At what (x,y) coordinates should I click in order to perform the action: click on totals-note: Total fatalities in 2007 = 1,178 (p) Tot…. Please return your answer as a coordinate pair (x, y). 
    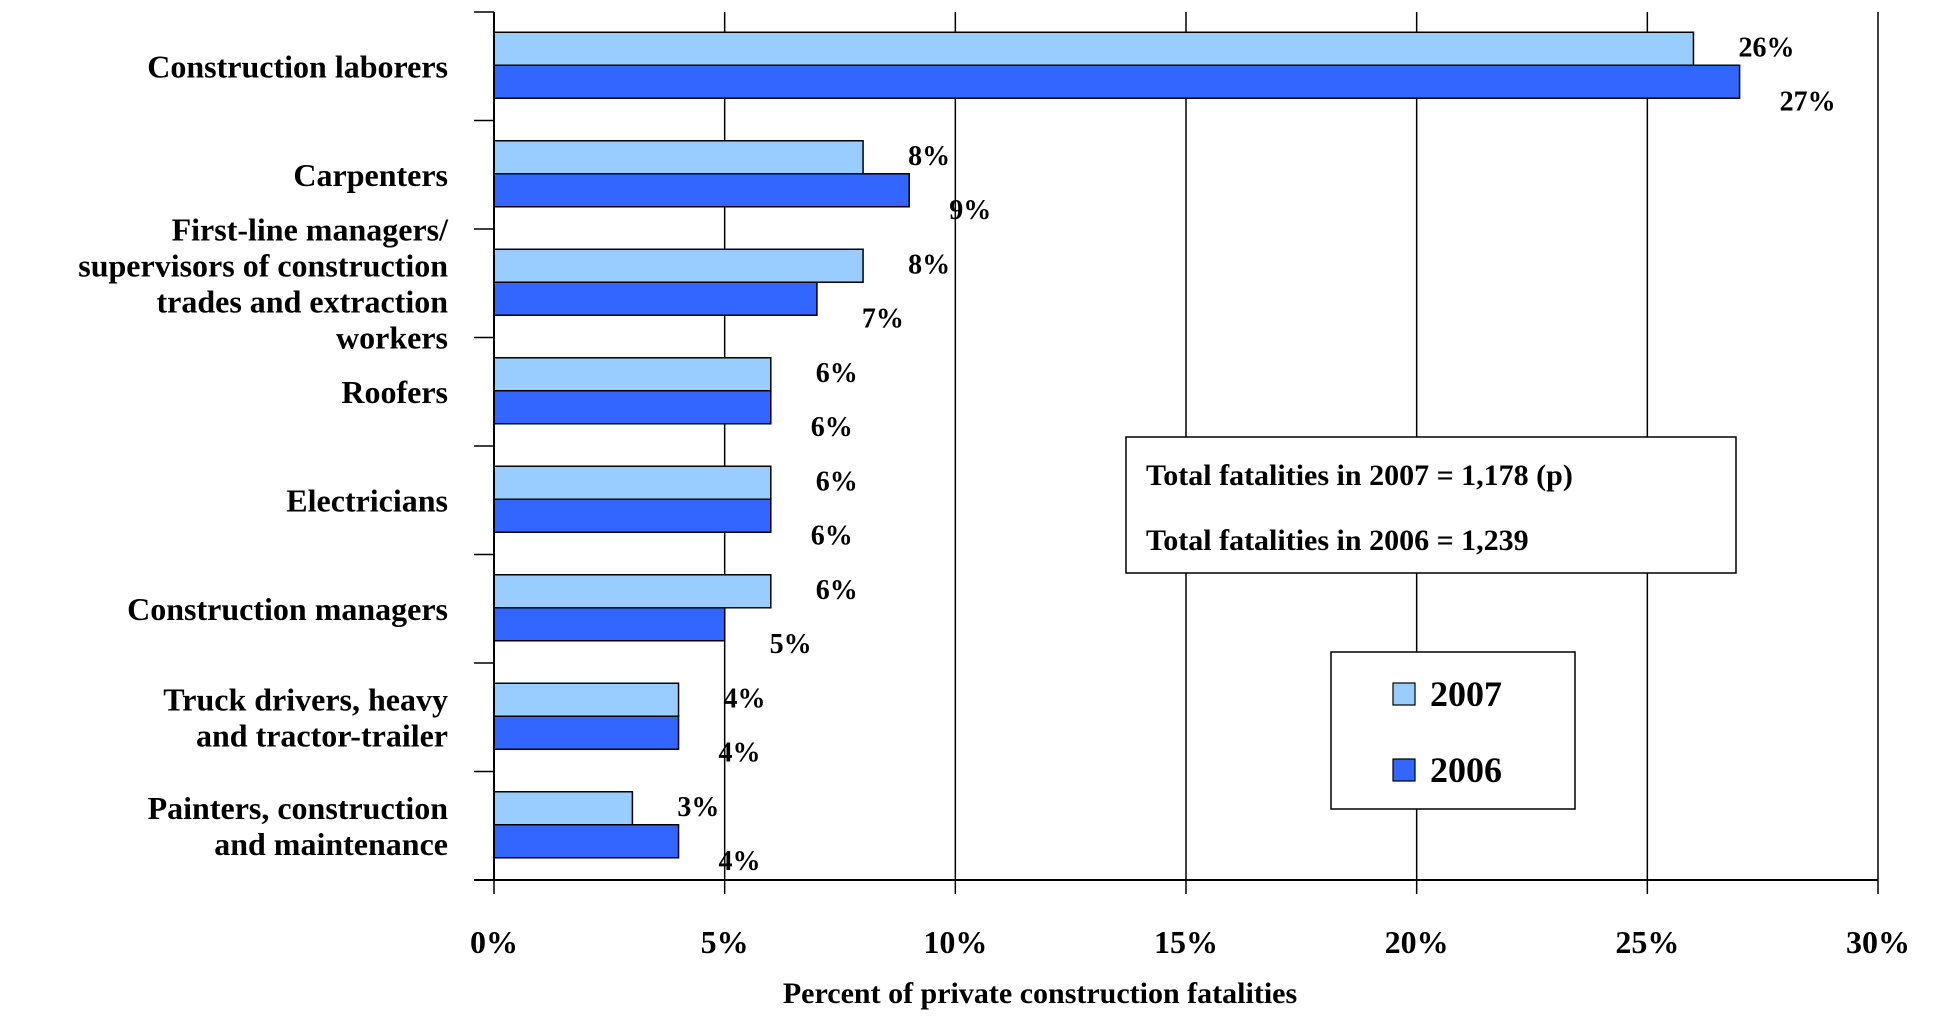
    Looking at the image, I should click on (1431, 505).